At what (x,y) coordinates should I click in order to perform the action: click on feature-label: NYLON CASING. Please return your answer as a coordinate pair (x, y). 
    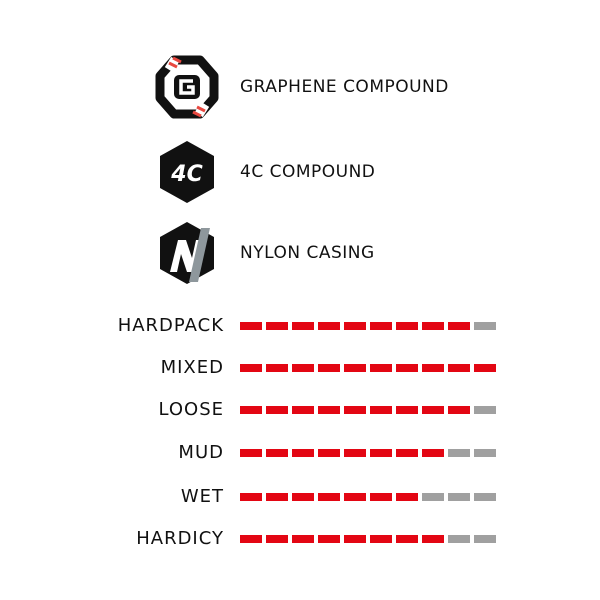
    Looking at the image, I should click on (307, 253).